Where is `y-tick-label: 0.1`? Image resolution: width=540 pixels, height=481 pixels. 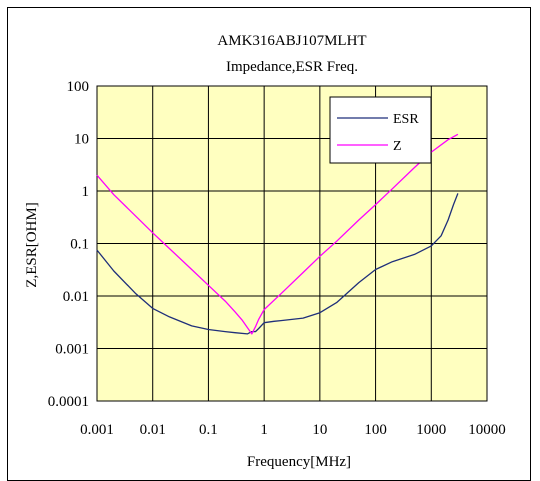
y-tick-label: 0.1 is located at coordinates (79, 245).